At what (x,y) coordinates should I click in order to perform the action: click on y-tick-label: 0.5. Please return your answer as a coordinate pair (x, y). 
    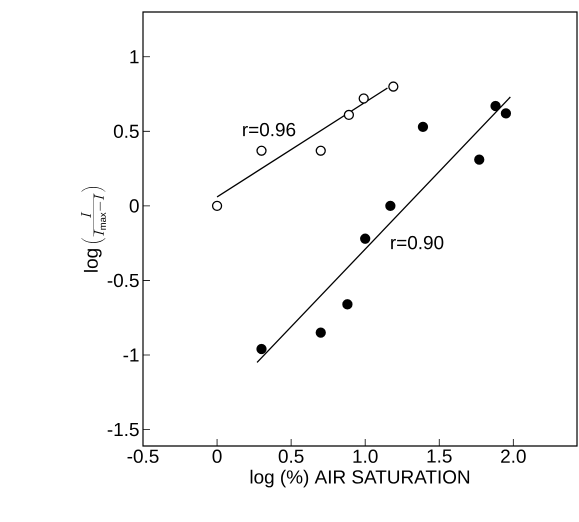
    Looking at the image, I should click on (126, 131).